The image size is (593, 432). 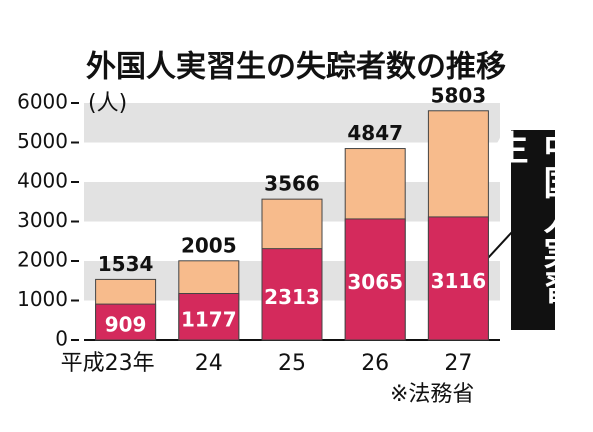 What do you see at coordinates (209, 363) in the screenshot?
I see `x-tick-label: 24` at bounding box center [209, 363].